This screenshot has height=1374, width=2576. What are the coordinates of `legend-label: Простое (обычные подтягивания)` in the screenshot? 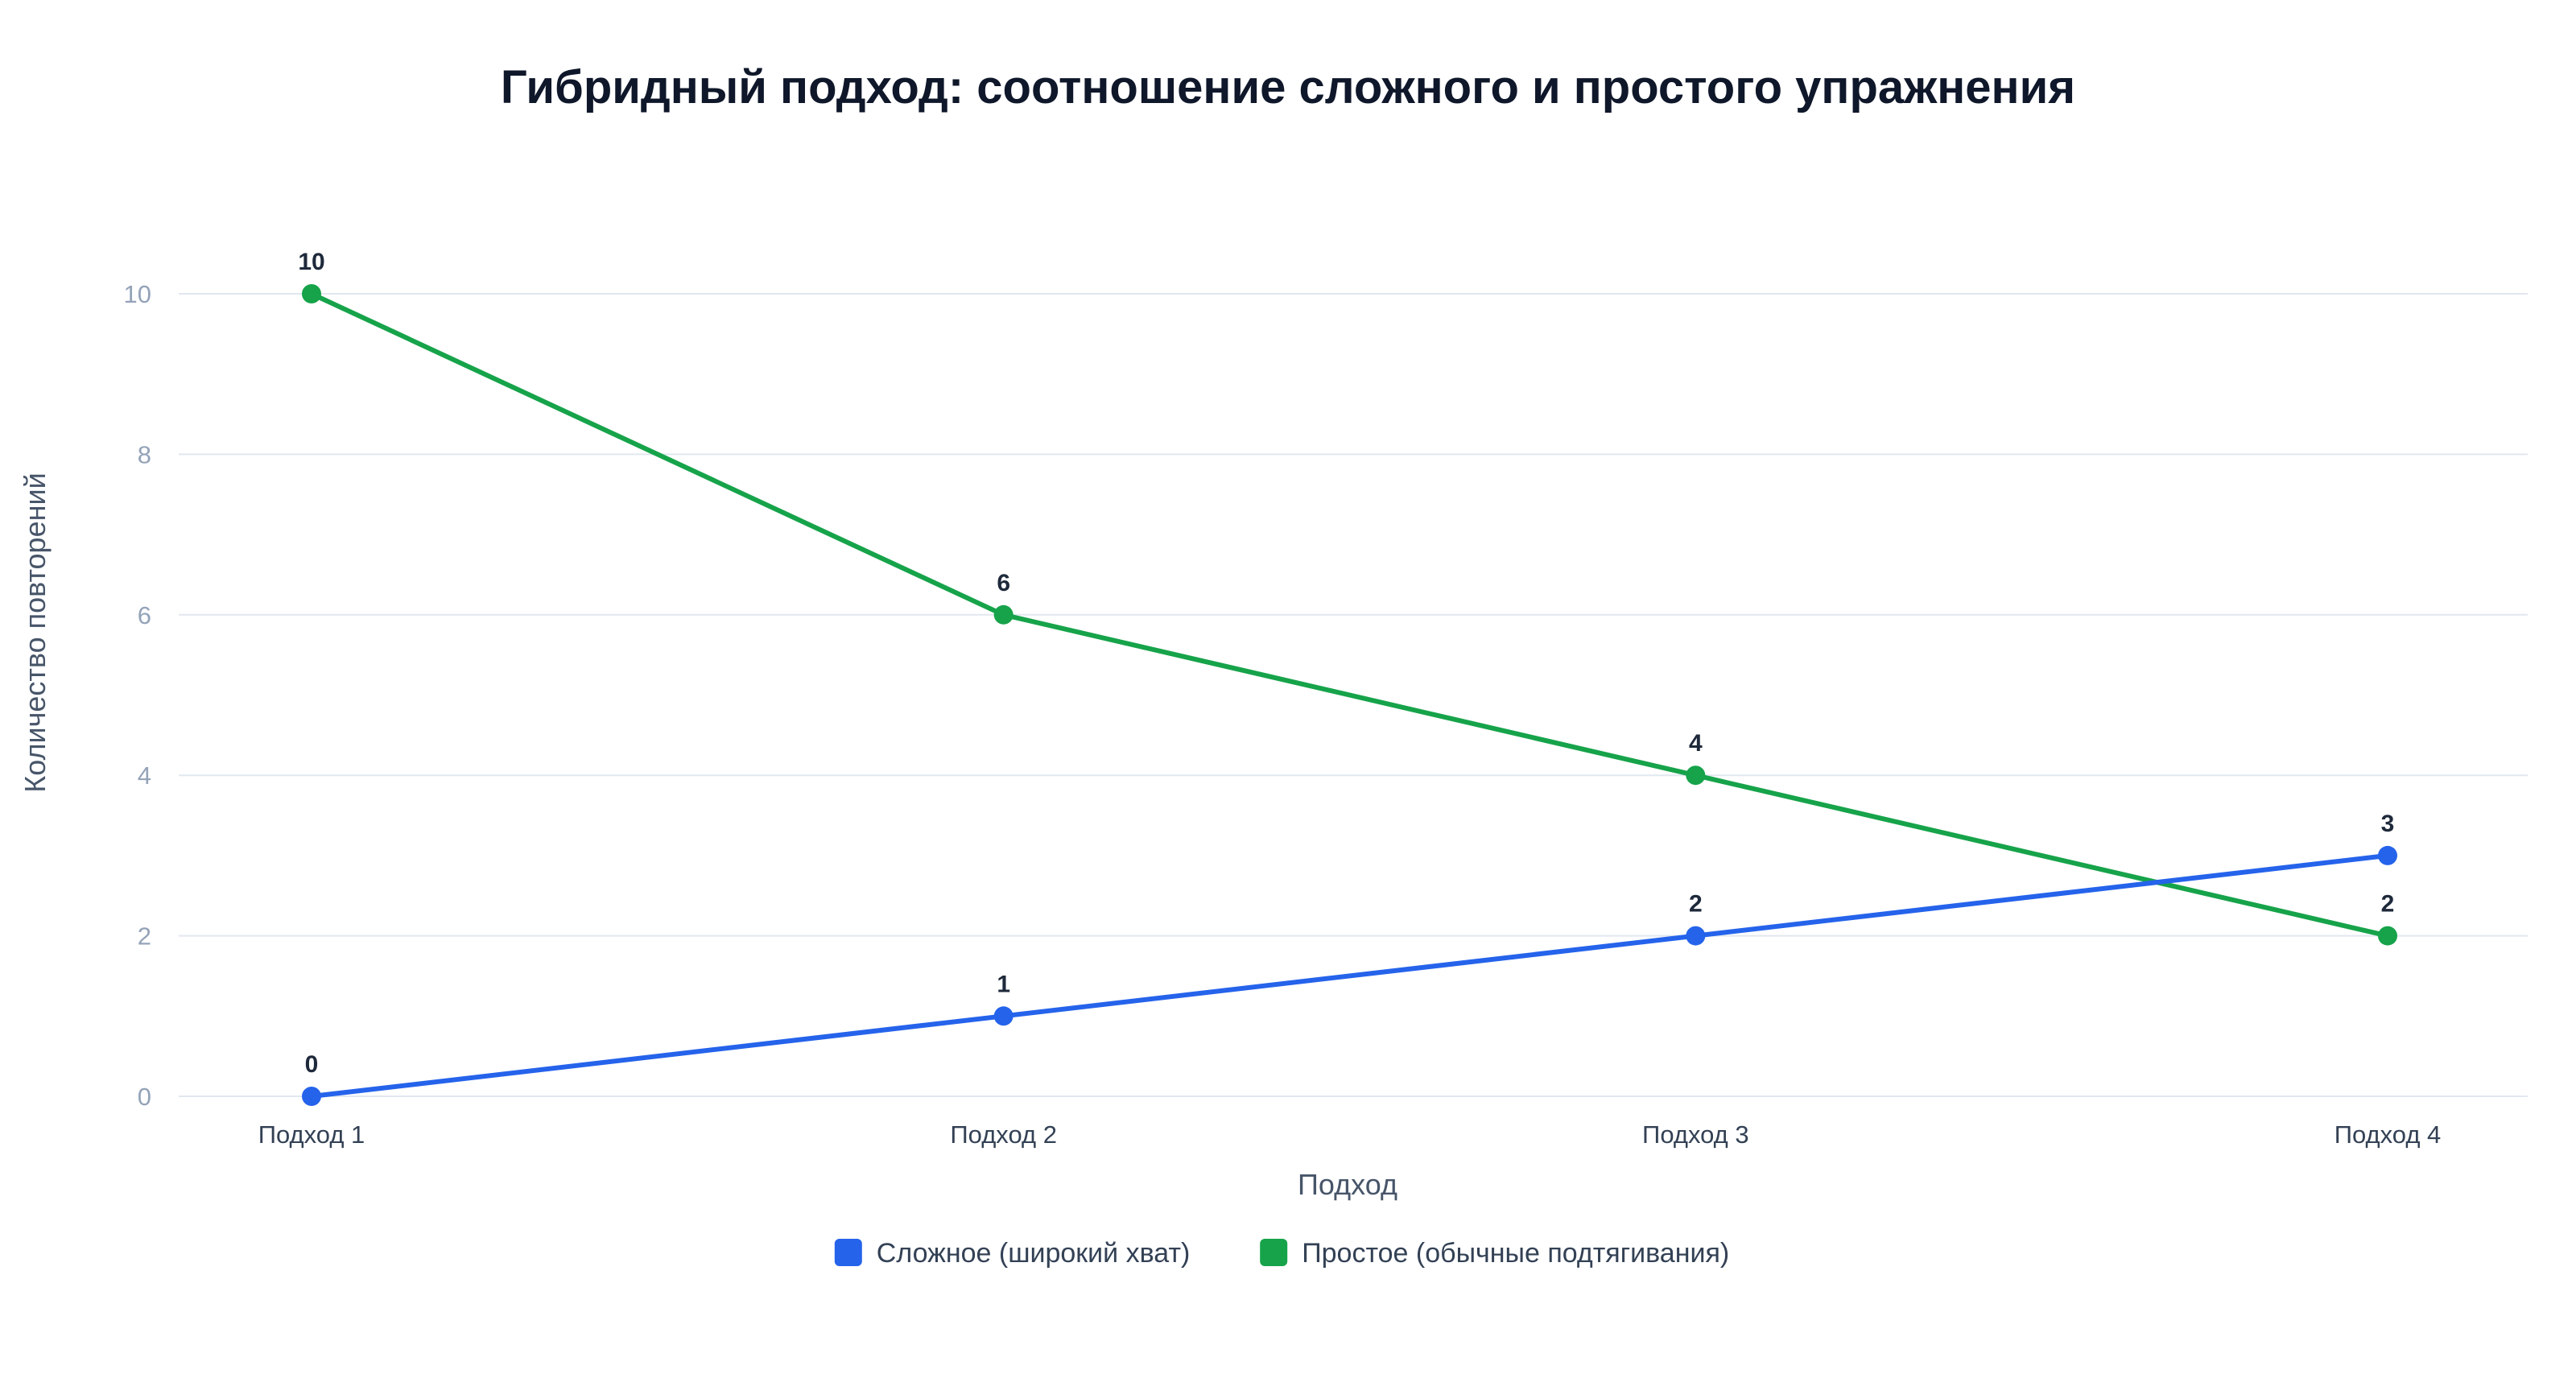 It's located at (1515, 1253).